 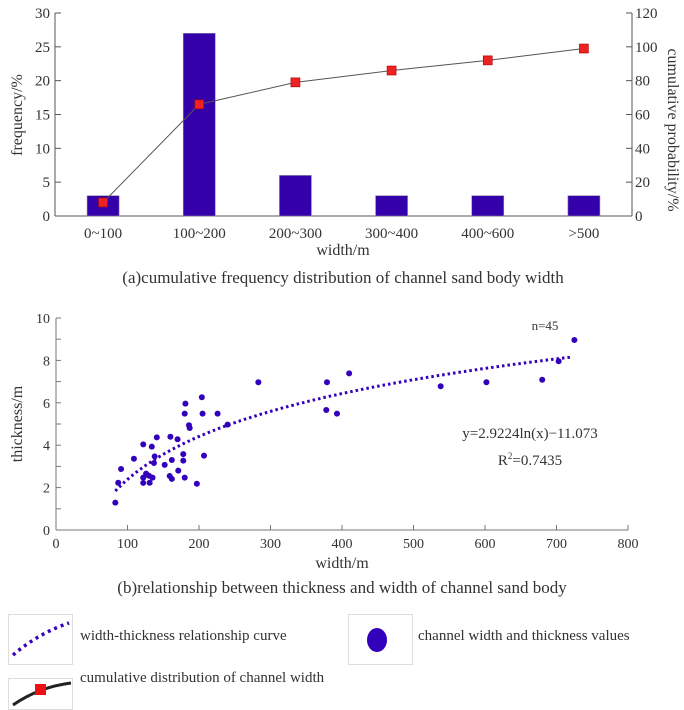 What do you see at coordinates (46, 489) in the screenshot?
I see `y-tick-label: 2` at bounding box center [46, 489].